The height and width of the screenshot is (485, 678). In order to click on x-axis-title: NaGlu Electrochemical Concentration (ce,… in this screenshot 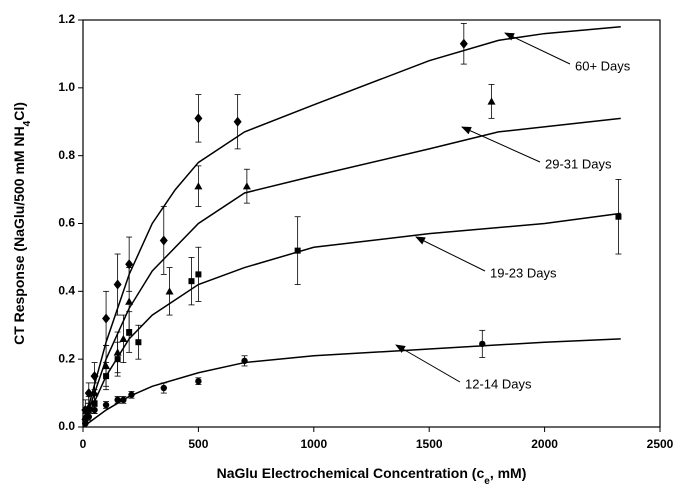, I will do `click(372, 475)`.